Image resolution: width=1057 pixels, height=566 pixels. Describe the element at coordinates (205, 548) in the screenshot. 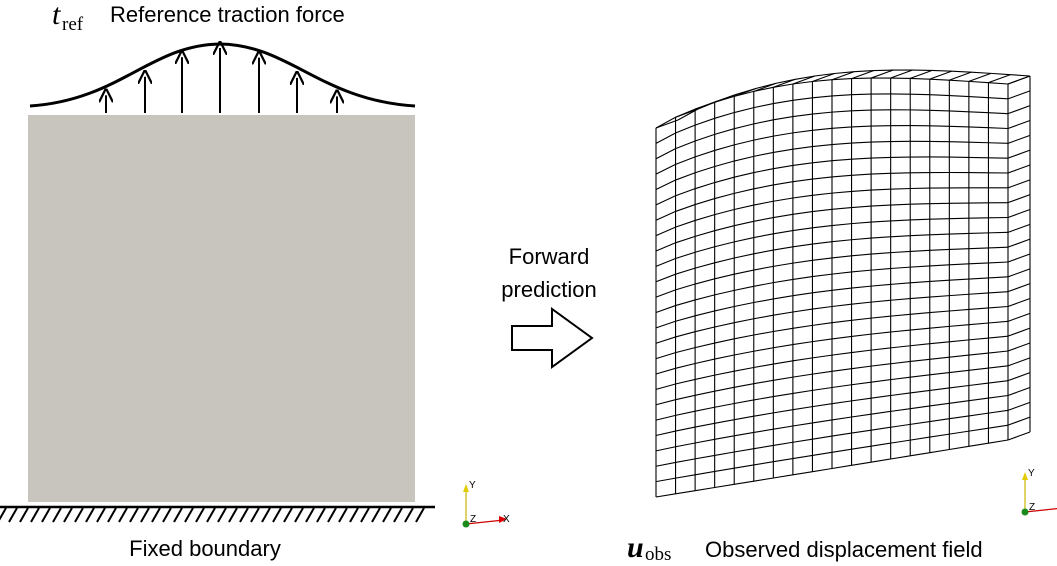

I see `caption: Fixed boundary` at that location.